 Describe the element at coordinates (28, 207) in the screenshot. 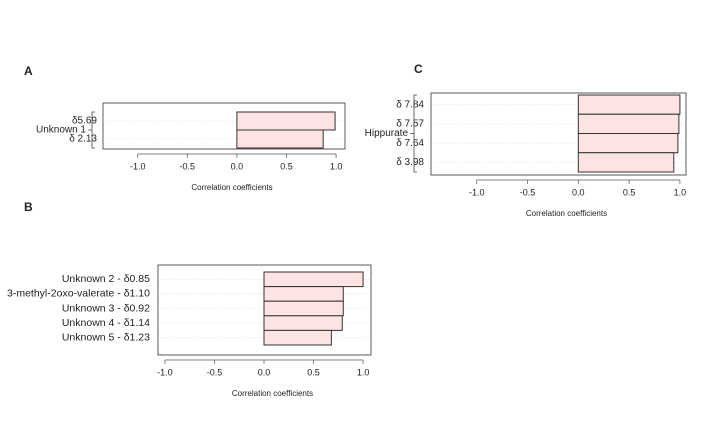

I see `panel-label: B` at that location.